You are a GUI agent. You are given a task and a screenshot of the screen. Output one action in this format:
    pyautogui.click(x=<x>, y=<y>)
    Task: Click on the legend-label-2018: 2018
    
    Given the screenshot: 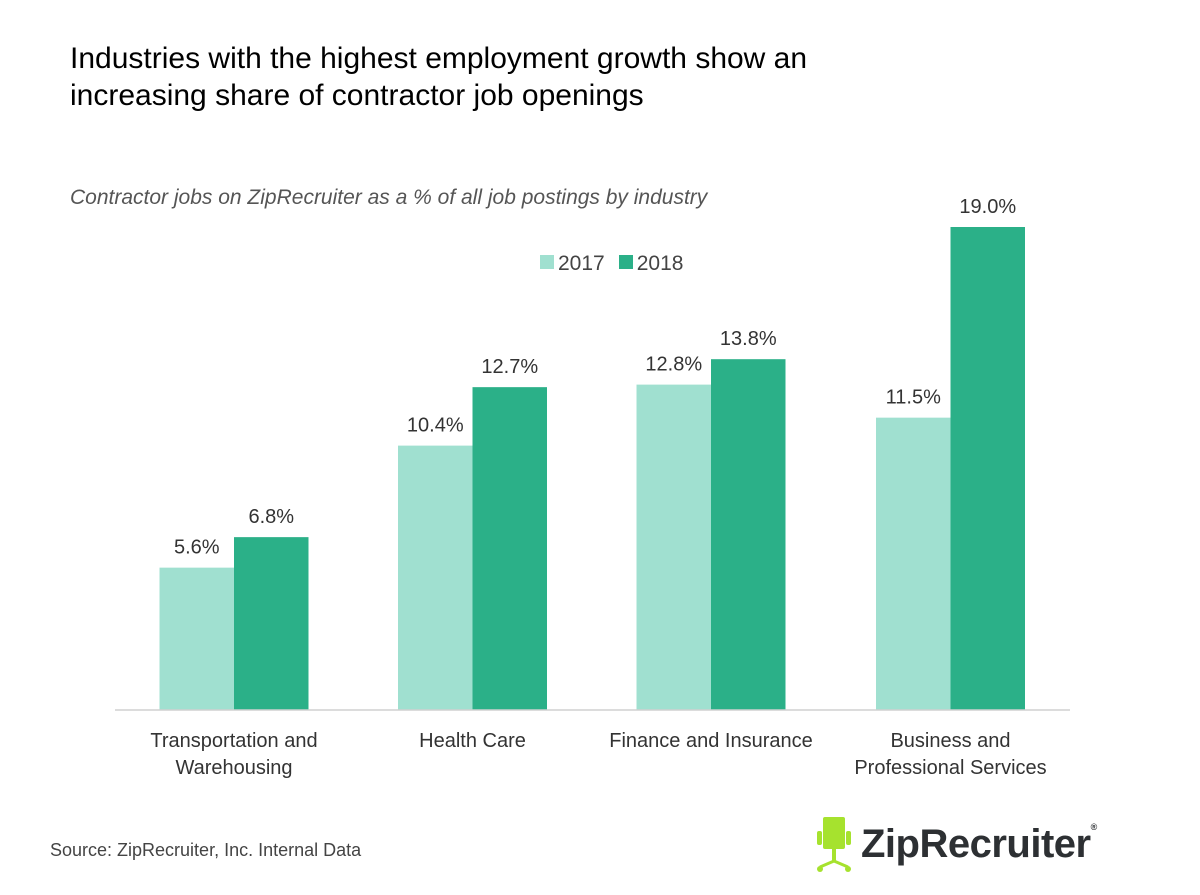 What is the action you would take?
    pyautogui.click(x=660, y=263)
    